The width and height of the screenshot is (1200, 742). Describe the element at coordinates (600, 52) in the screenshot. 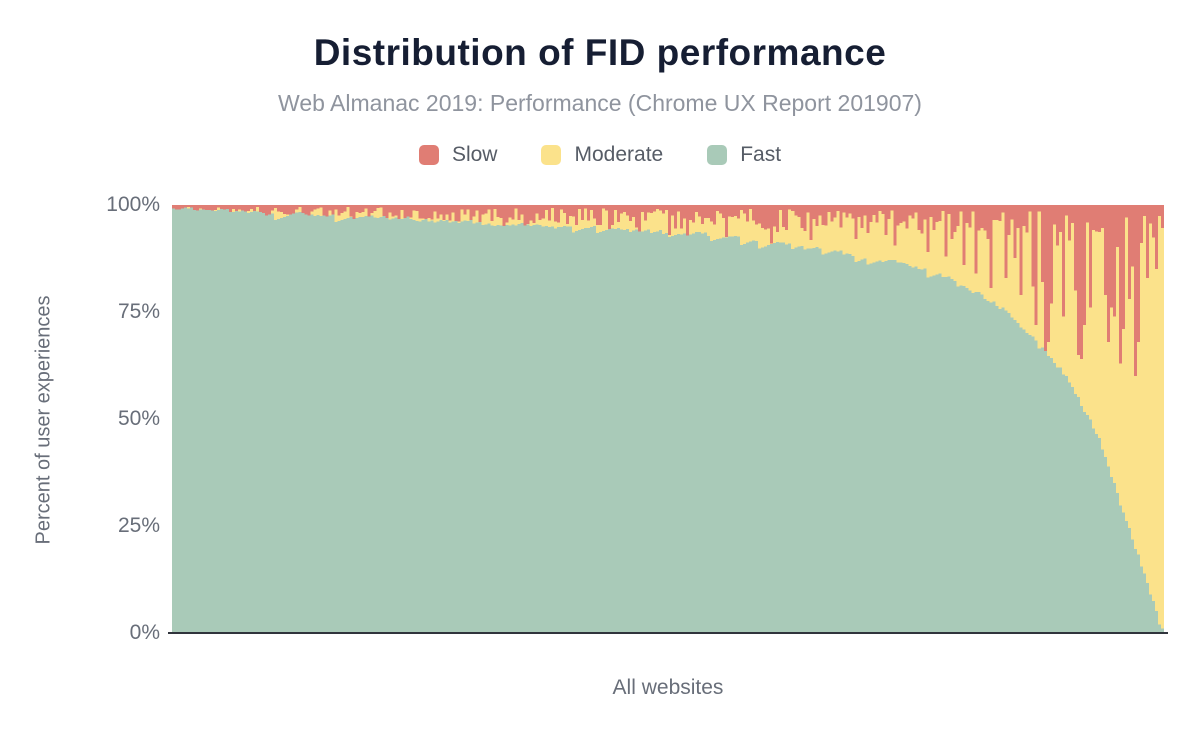

I see `chart-title: Distribution of FID performance` at that location.